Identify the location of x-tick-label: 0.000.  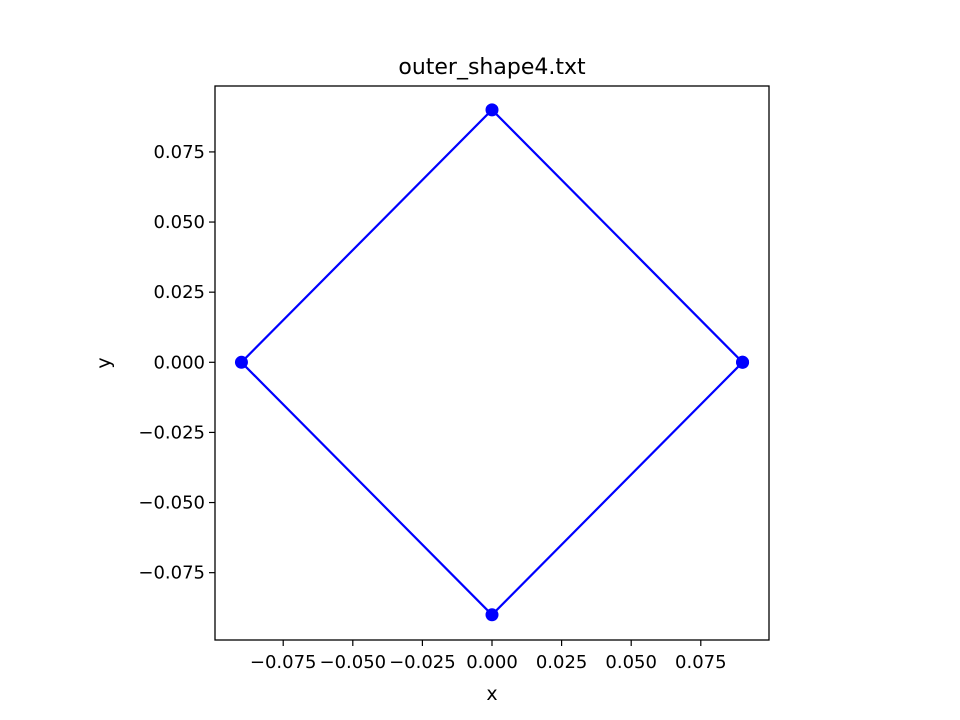
(492, 662).